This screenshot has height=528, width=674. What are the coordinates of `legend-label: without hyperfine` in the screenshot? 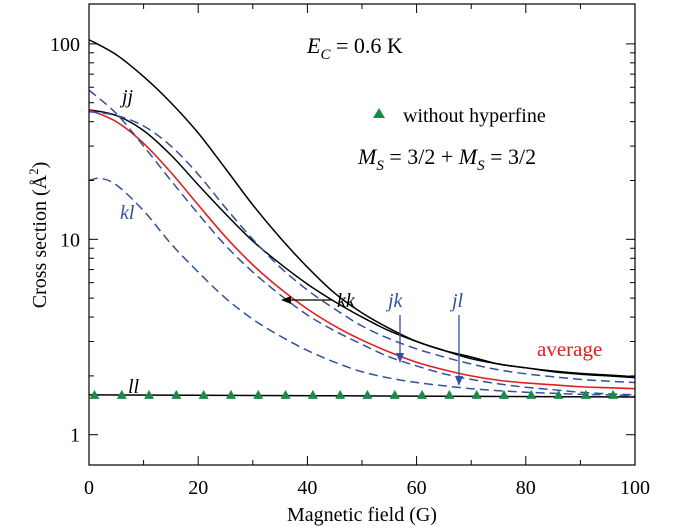 It's located at (474, 116).